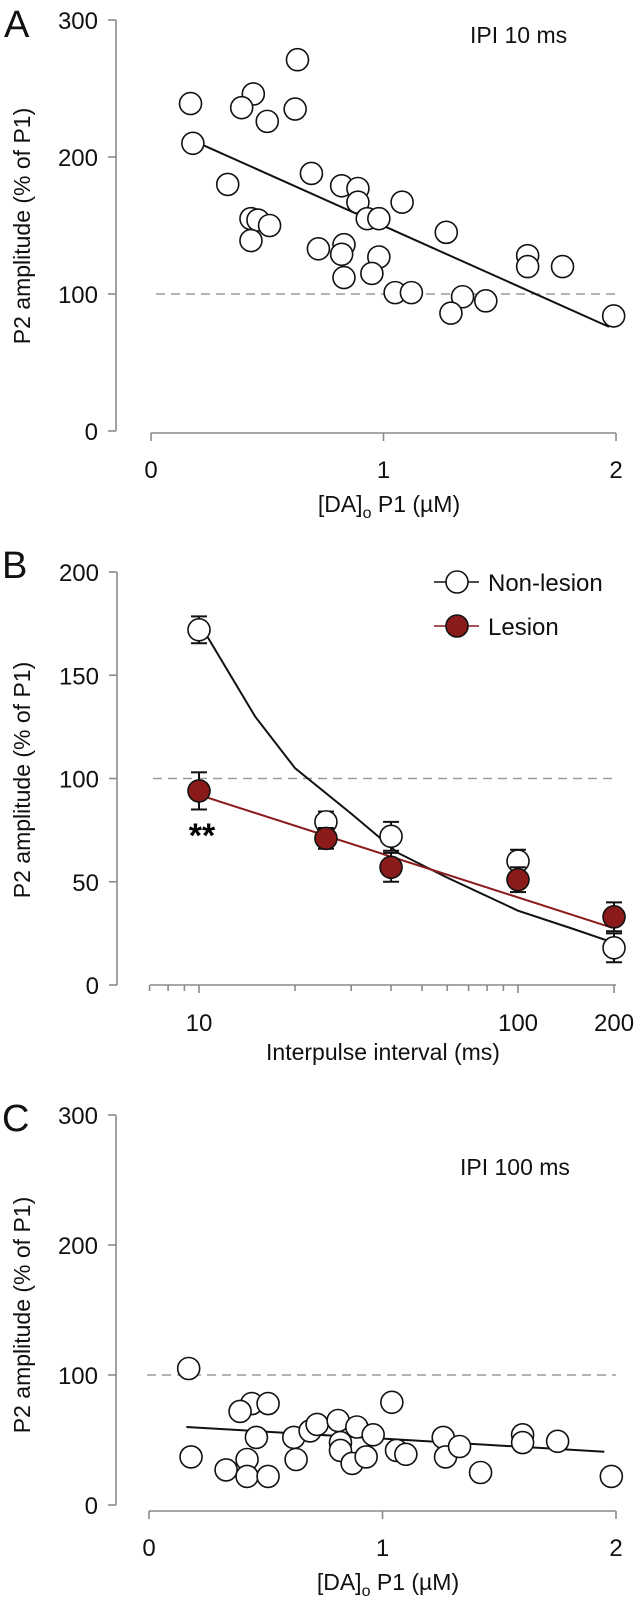  Describe the element at coordinates (22, 780) in the screenshot. I see `y-axis-title-b: P2 amplitude (% of P1)` at that location.